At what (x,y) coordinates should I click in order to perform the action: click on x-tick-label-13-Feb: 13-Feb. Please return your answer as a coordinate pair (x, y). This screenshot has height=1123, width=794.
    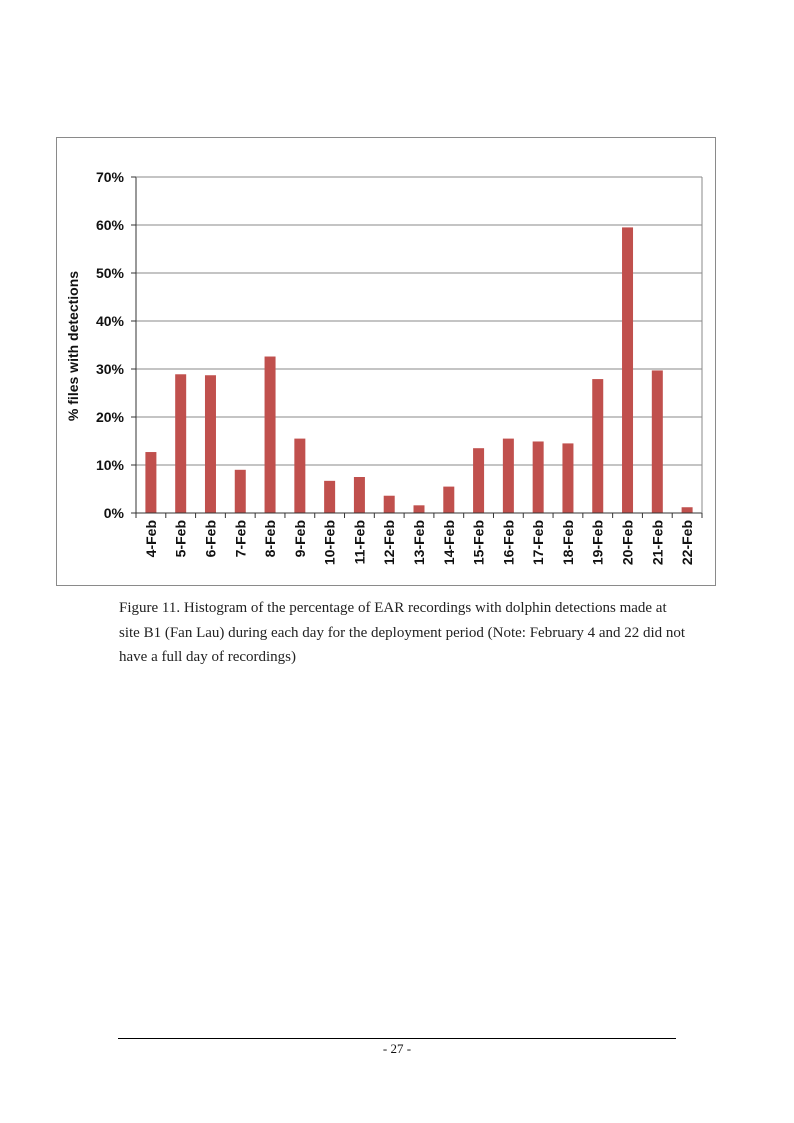
    Looking at the image, I should click on (419, 542).